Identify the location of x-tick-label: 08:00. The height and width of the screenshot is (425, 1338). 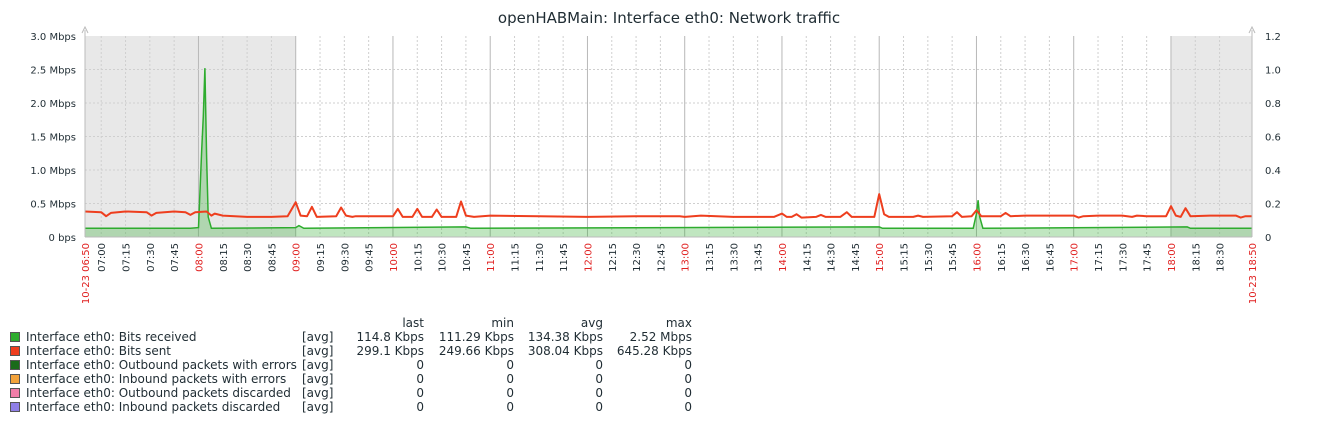
(199, 257).